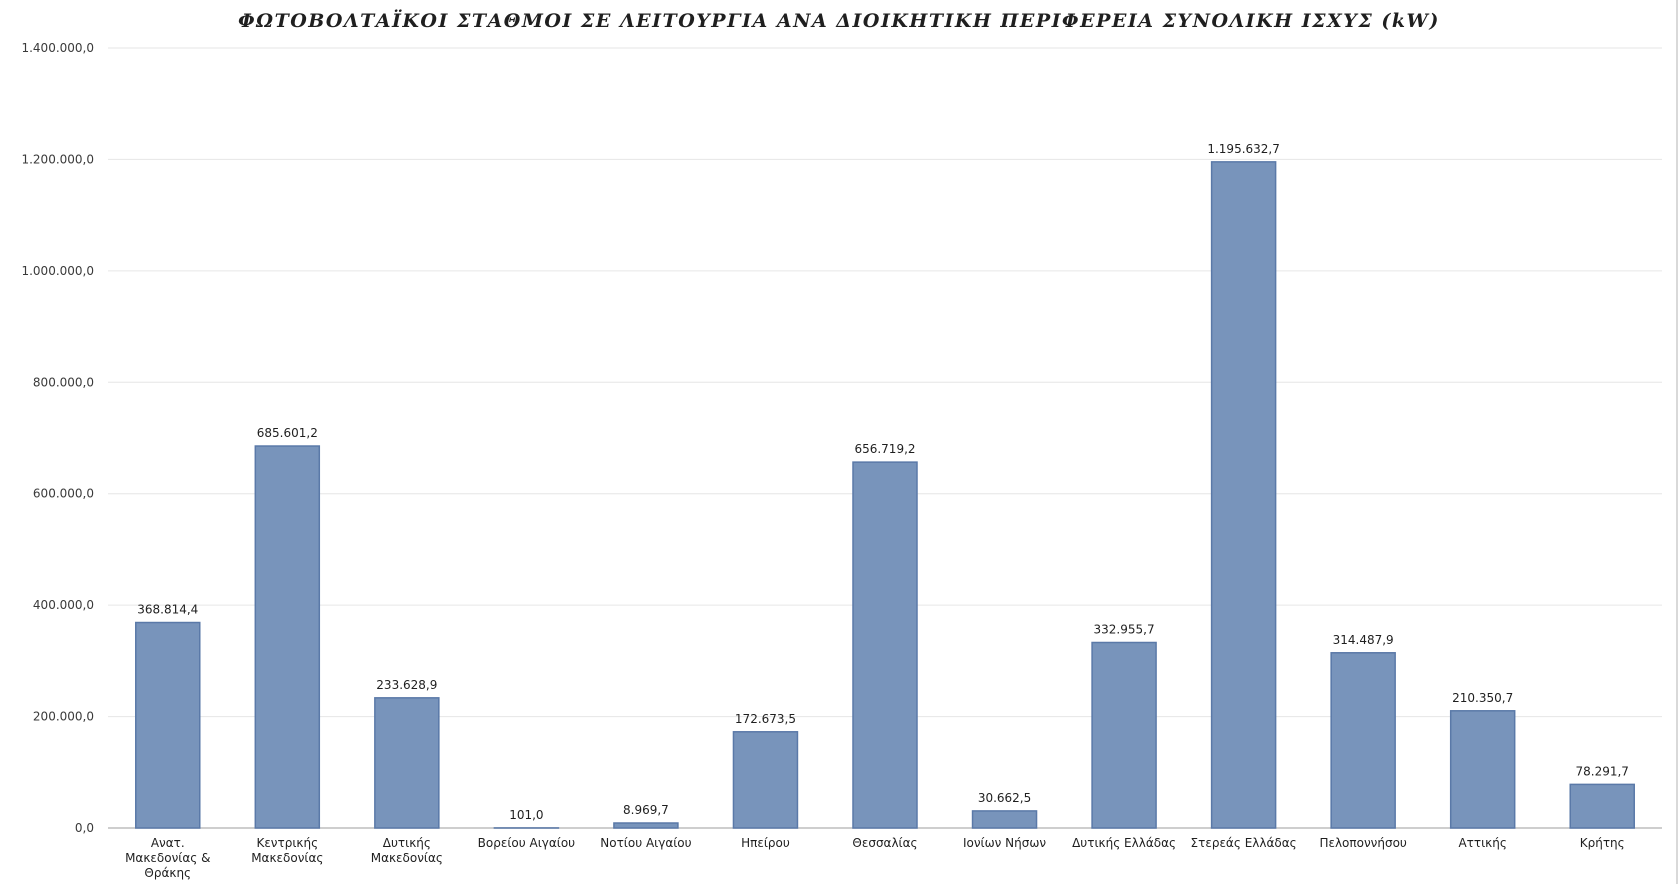  I want to click on data-label: 30.662,5, so click(1004, 798).